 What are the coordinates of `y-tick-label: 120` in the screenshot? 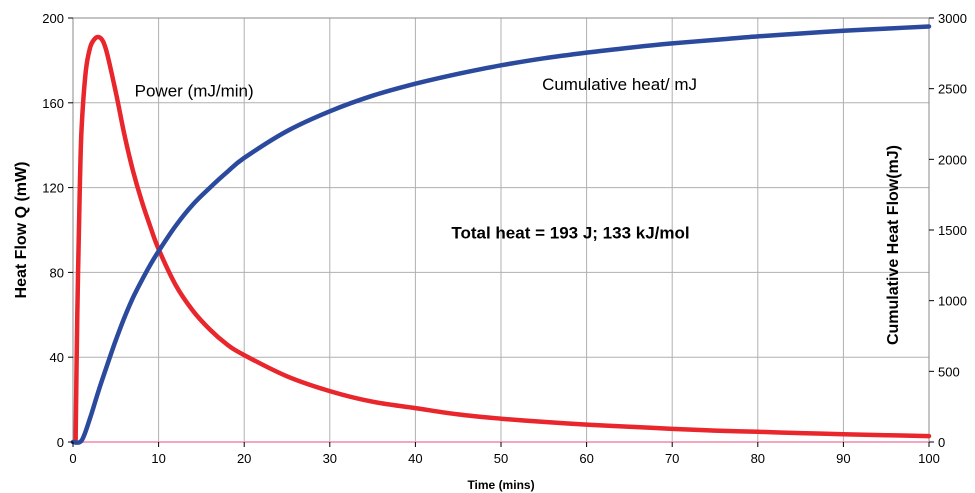 It's located at (53, 188).